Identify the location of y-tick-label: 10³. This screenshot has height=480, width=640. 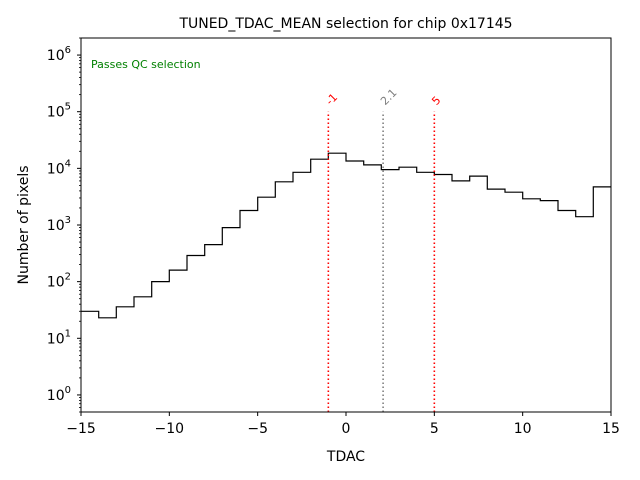
(59, 224).